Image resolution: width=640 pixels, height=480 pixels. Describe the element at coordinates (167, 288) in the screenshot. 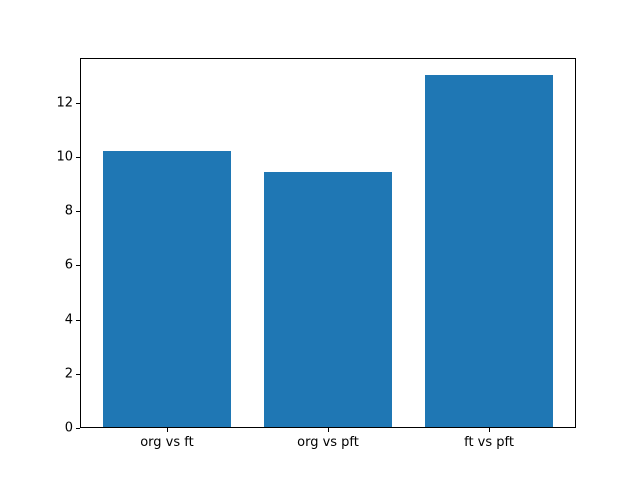

I see `bar-org-vs-ft` at that location.